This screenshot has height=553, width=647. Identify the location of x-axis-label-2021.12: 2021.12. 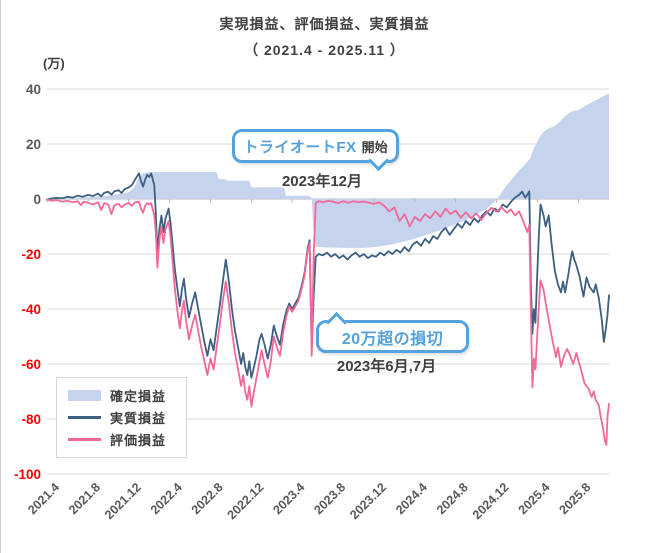
(123, 501).